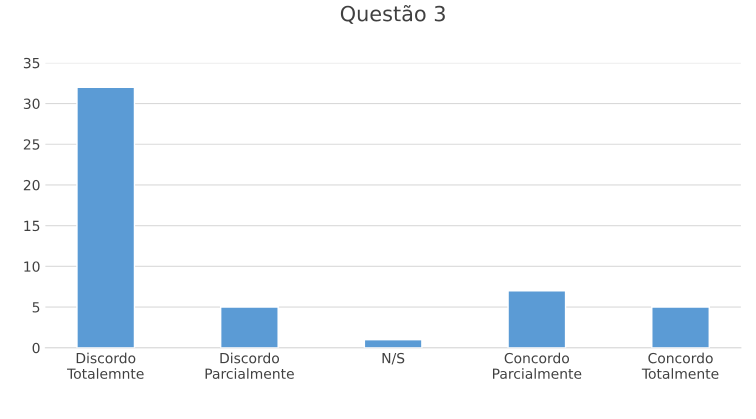  What do you see at coordinates (32, 104) in the screenshot?
I see `y-tick-label: 30` at bounding box center [32, 104].